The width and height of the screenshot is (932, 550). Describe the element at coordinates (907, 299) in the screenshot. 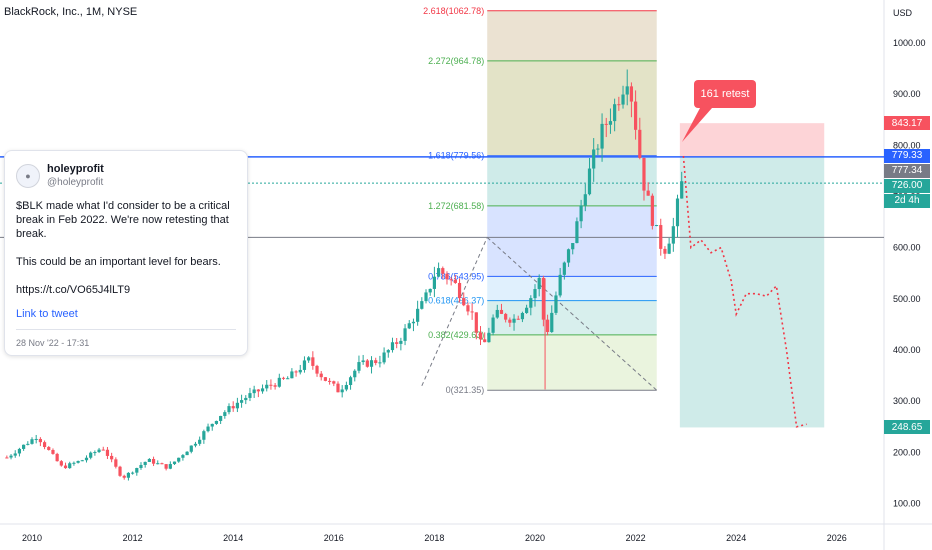

I see `y-tick-label: 500.00` at that location.